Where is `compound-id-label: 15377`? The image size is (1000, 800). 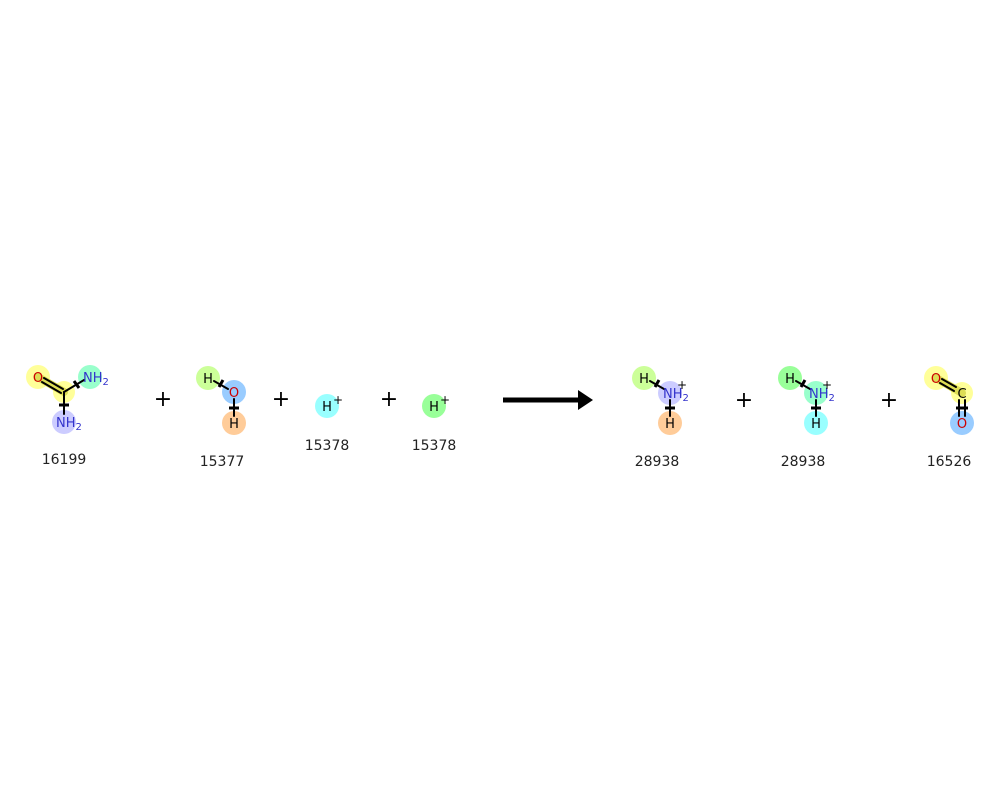
compound-id-label: 15377 is located at coordinates (222, 462).